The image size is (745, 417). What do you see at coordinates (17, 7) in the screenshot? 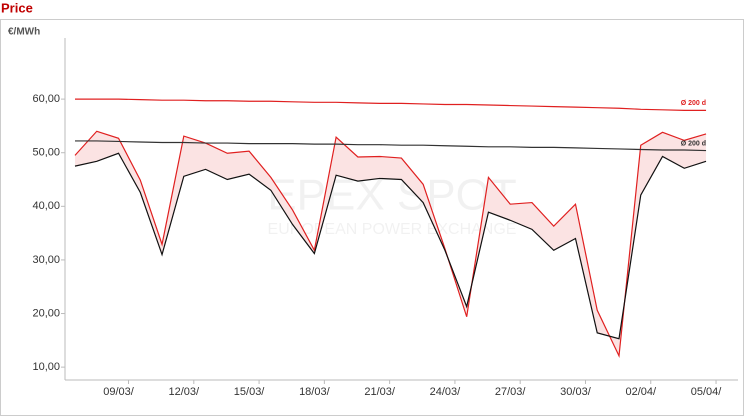
I see `chart-title: Price` at bounding box center [17, 7].